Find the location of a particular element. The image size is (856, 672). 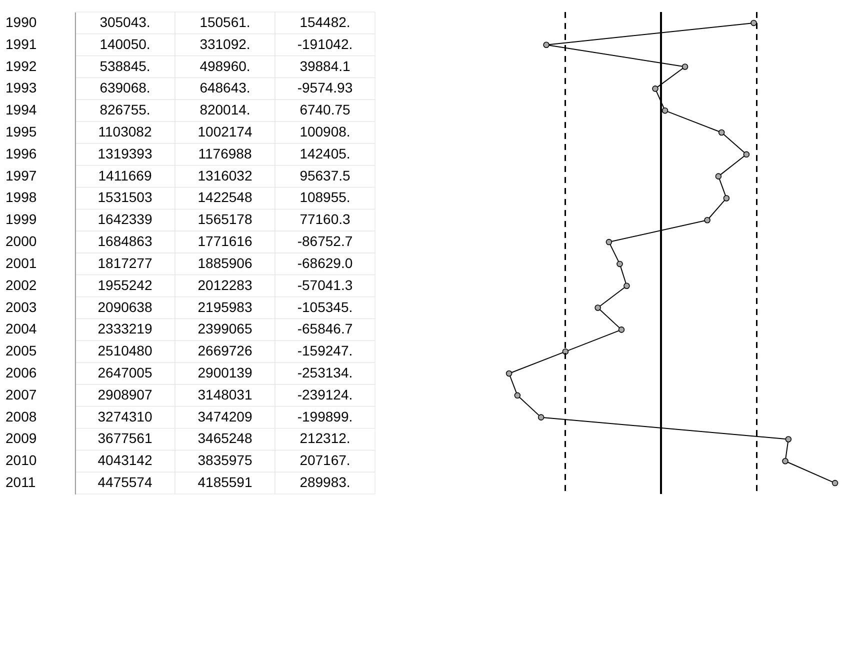

data-label: 212312. is located at coordinates (325, 438).